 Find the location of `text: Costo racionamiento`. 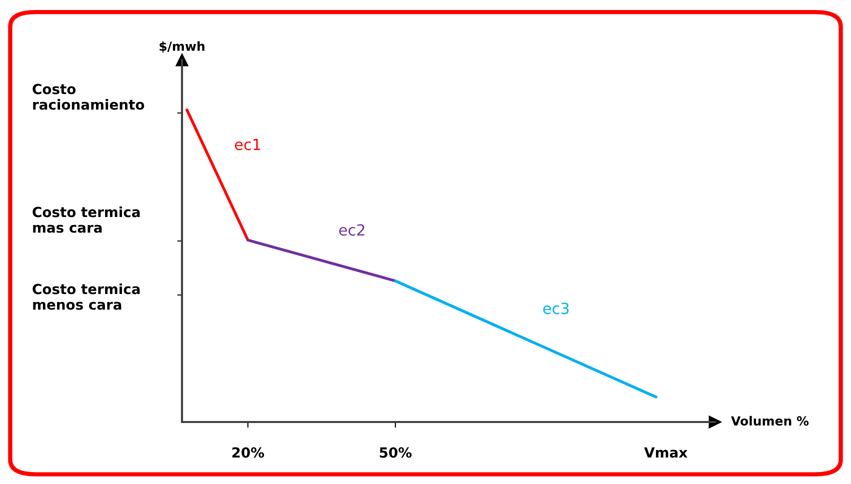

text: Costo racionamiento is located at coordinates (88, 97).